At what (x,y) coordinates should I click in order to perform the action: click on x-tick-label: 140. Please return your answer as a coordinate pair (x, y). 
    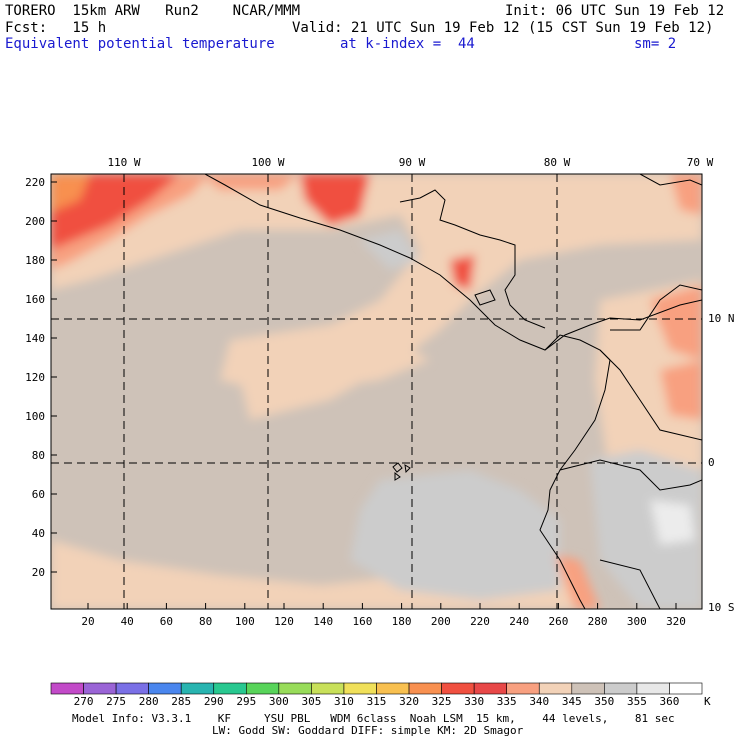
    Looking at the image, I should click on (323, 621).